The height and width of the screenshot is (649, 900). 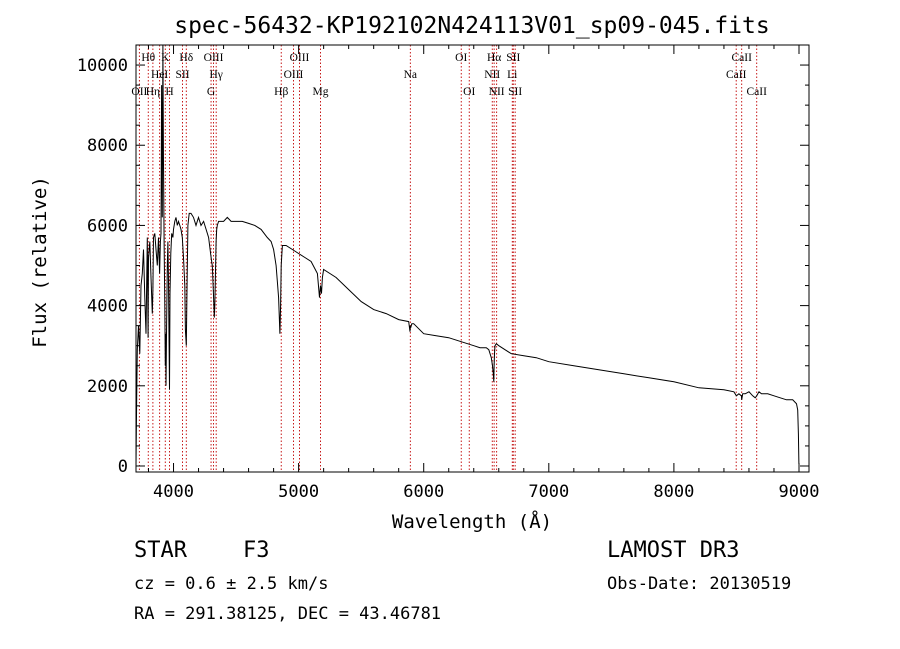 I want to click on line-label-21: Li, so click(x=512, y=75).